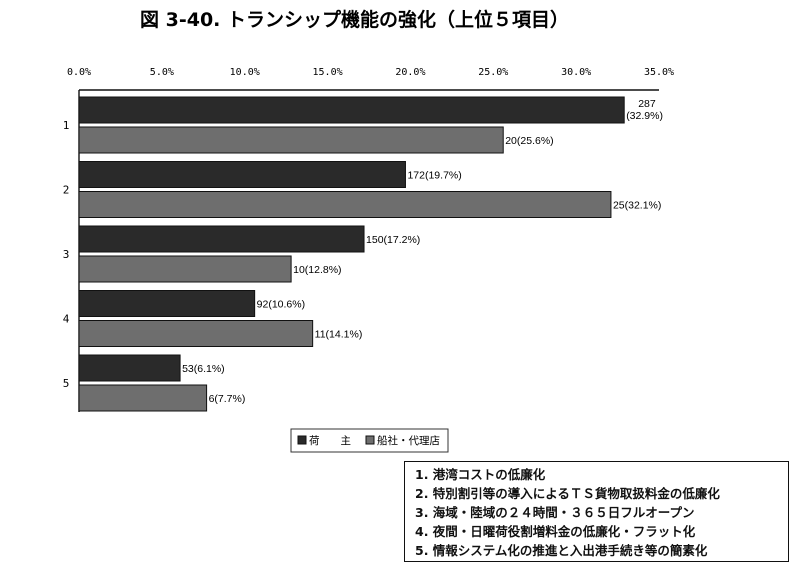  Describe the element at coordinates (480, 474) in the screenshot. I see `item-note-1: 1. 港湾コストの低廉化` at that location.